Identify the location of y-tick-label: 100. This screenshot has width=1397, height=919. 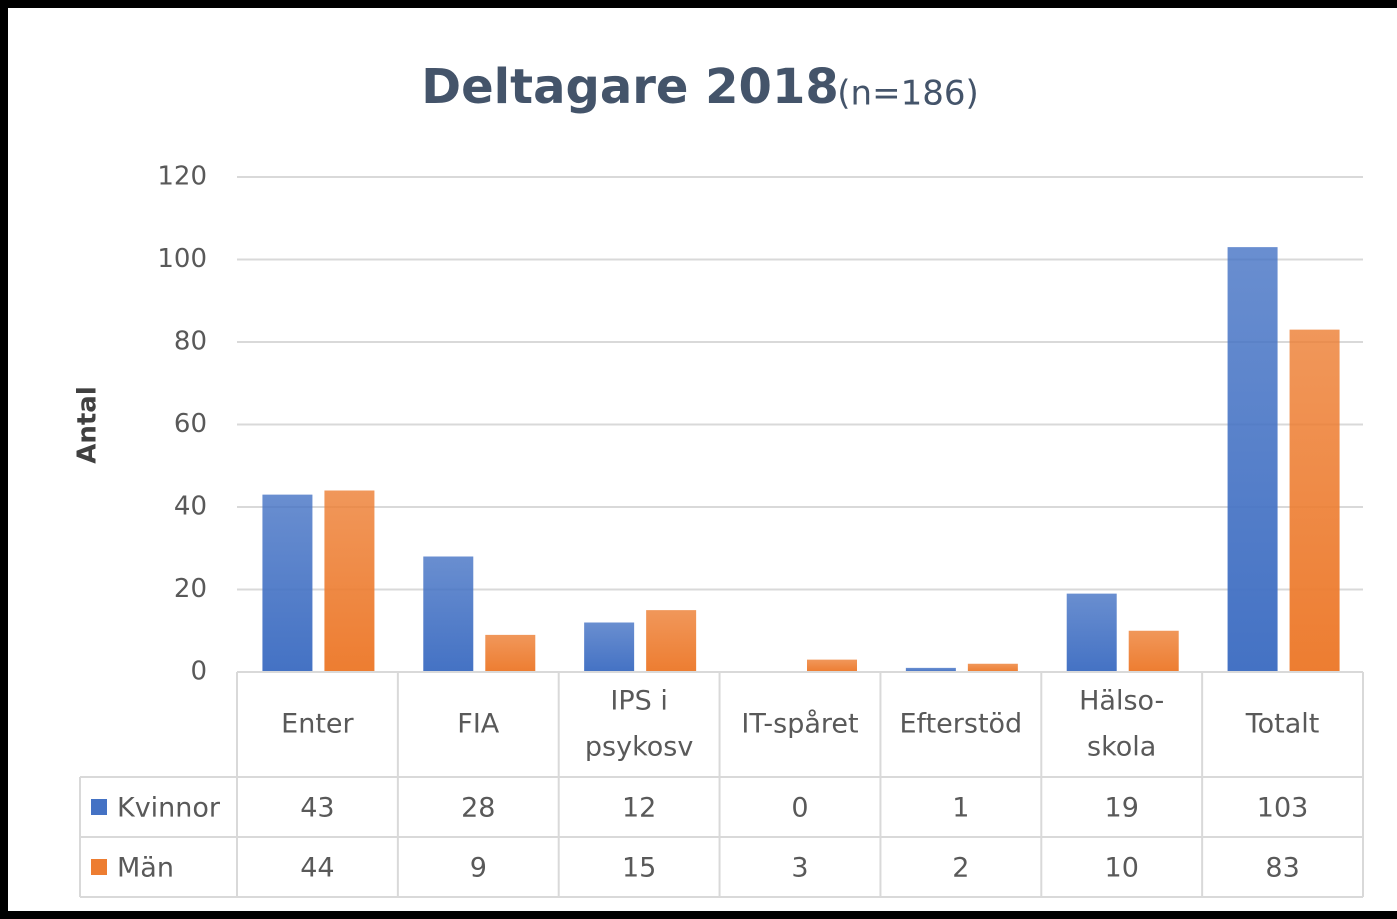
(182, 259).